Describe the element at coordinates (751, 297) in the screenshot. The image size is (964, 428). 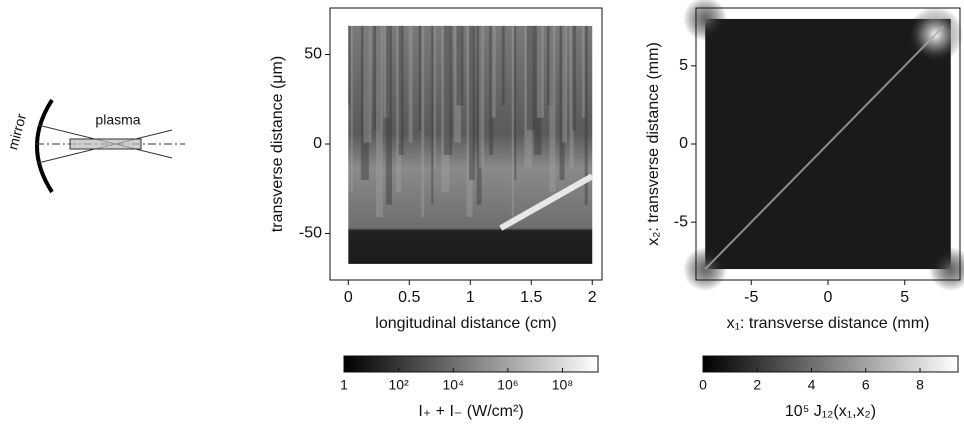
I see `x-tick-label: -5` at that location.